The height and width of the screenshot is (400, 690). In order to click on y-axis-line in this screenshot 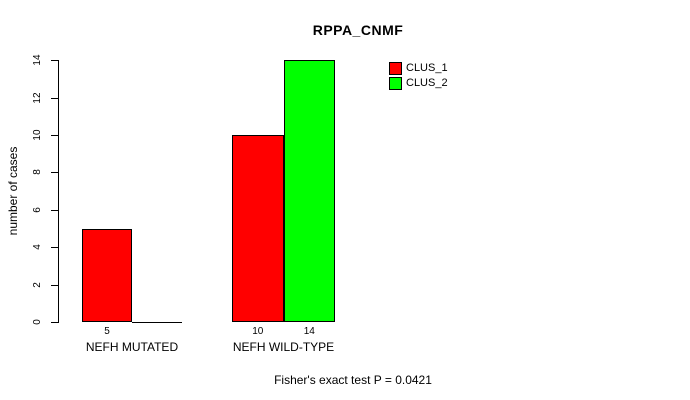, I will do `click(58, 191)`.